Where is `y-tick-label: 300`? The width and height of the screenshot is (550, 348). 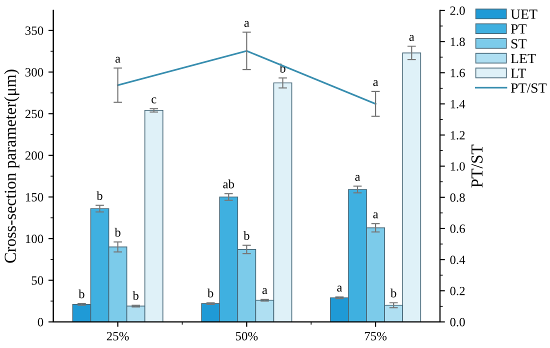
y-tick-label: 300 is located at coordinates (34, 72).